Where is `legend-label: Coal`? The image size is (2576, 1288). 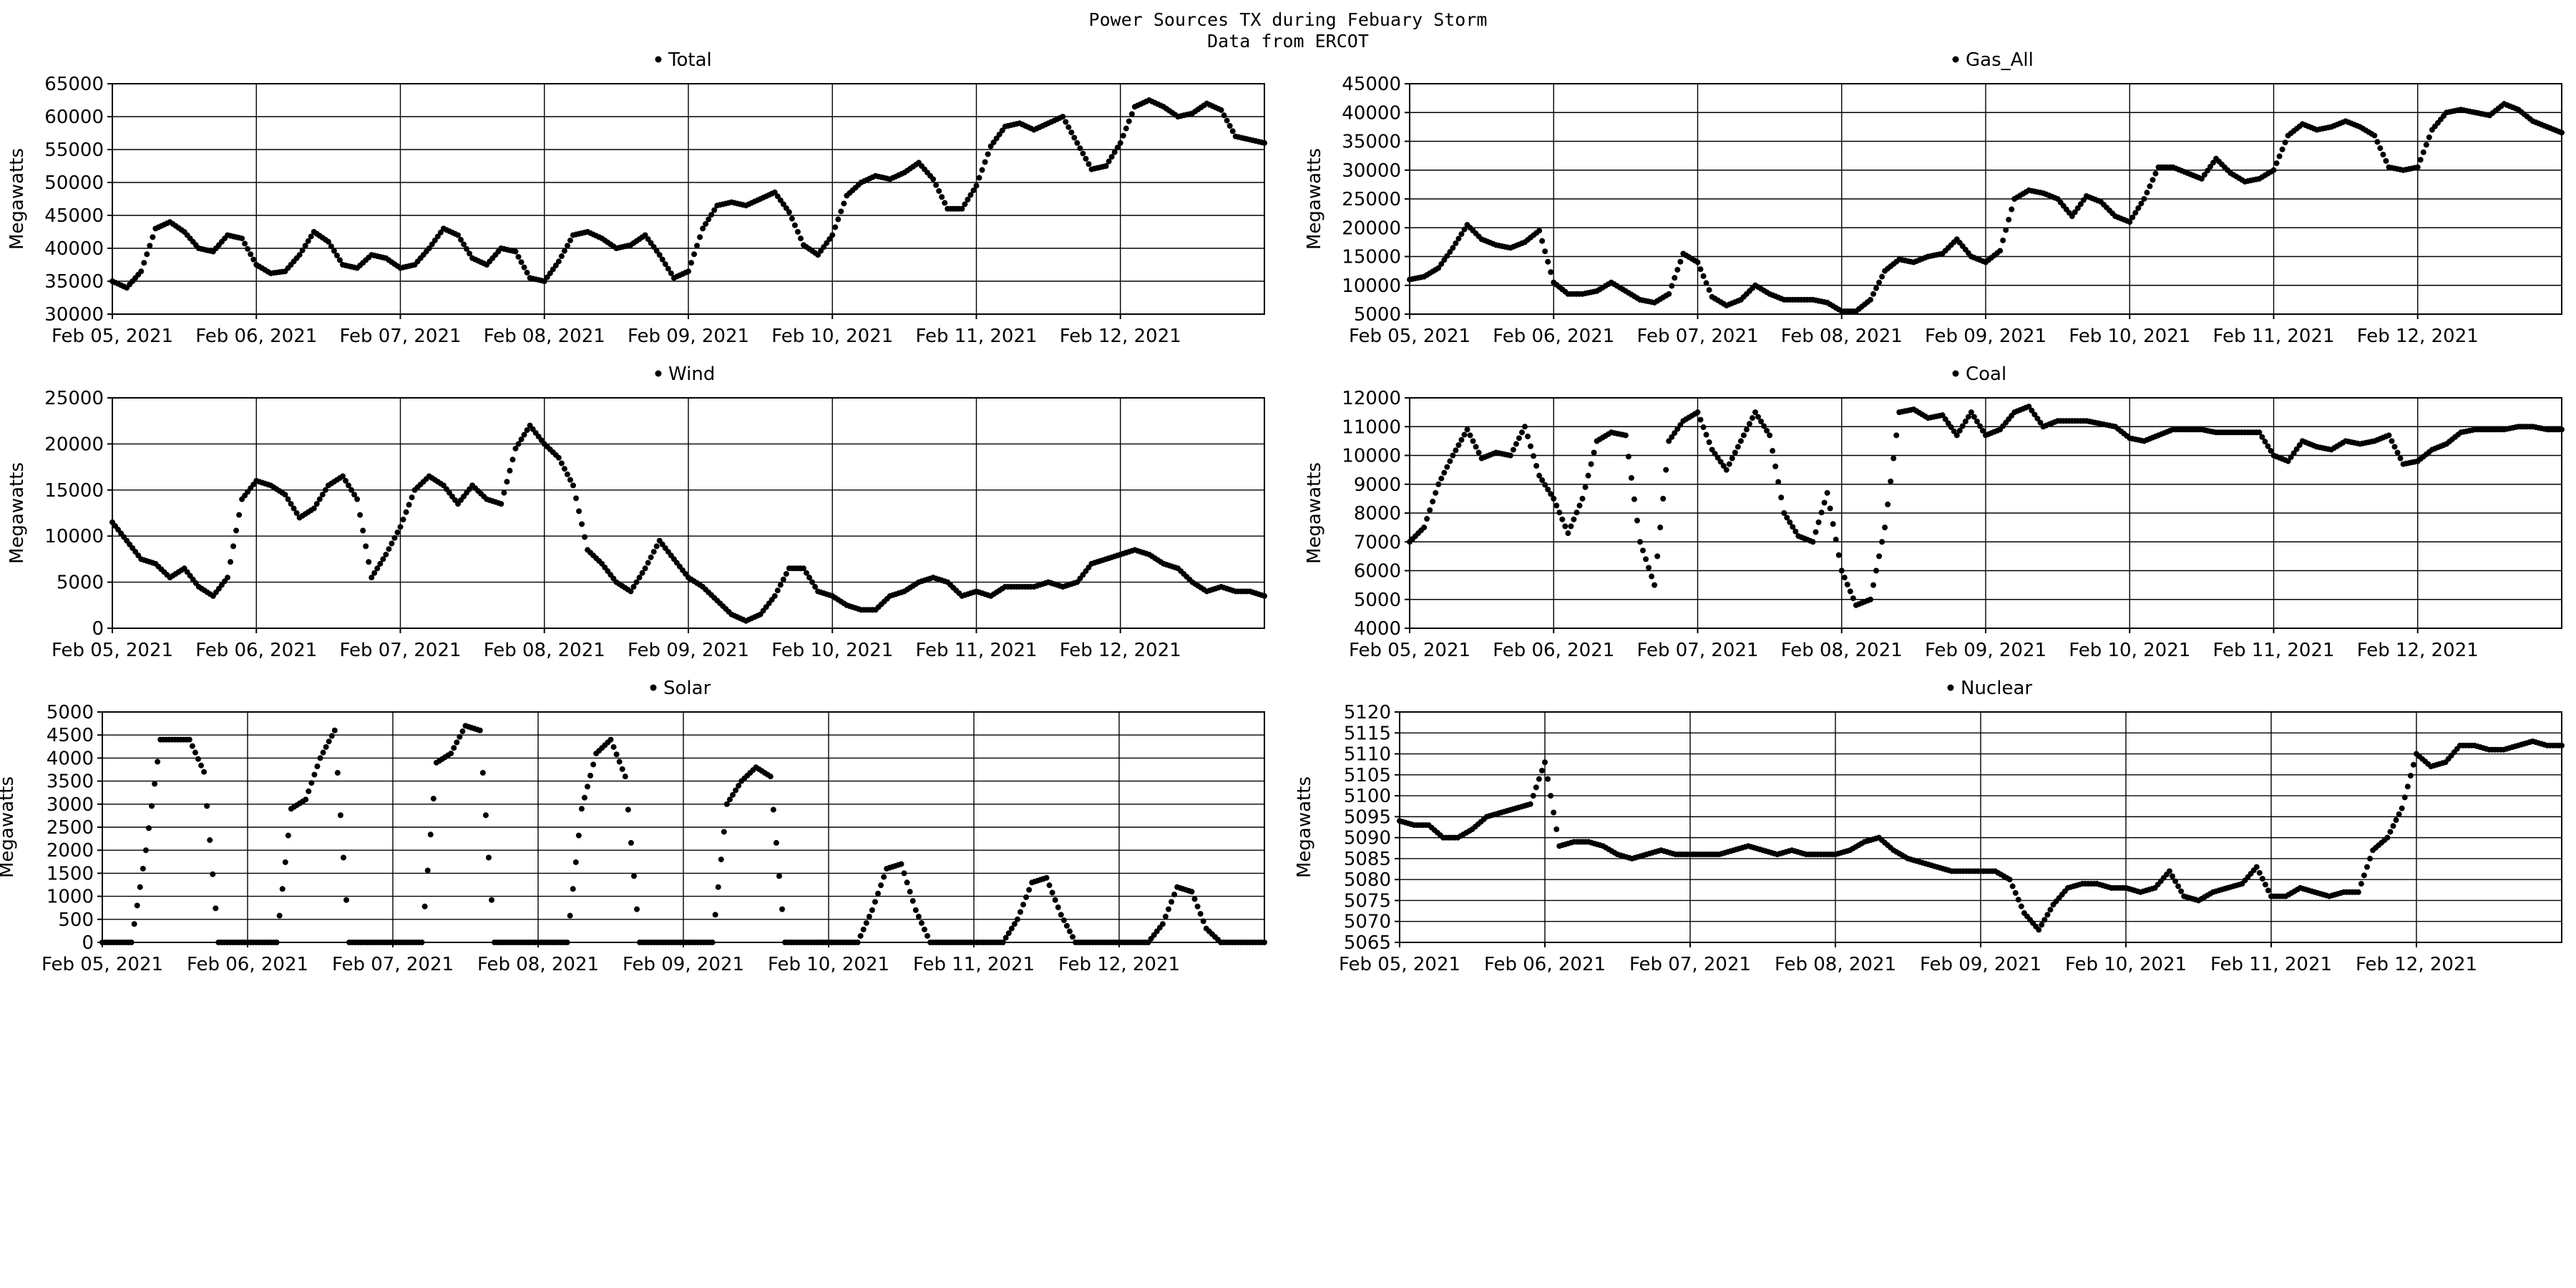
legend-label: Coal is located at coordinates (1986, 374).